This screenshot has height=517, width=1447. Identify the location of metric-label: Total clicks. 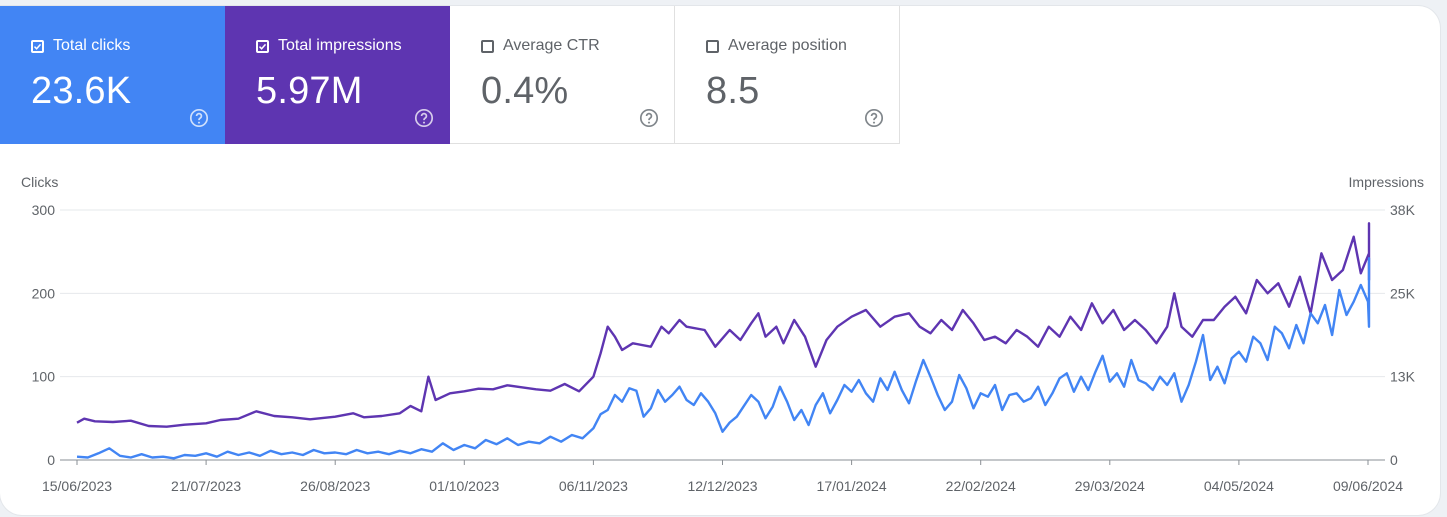
(92, 45).